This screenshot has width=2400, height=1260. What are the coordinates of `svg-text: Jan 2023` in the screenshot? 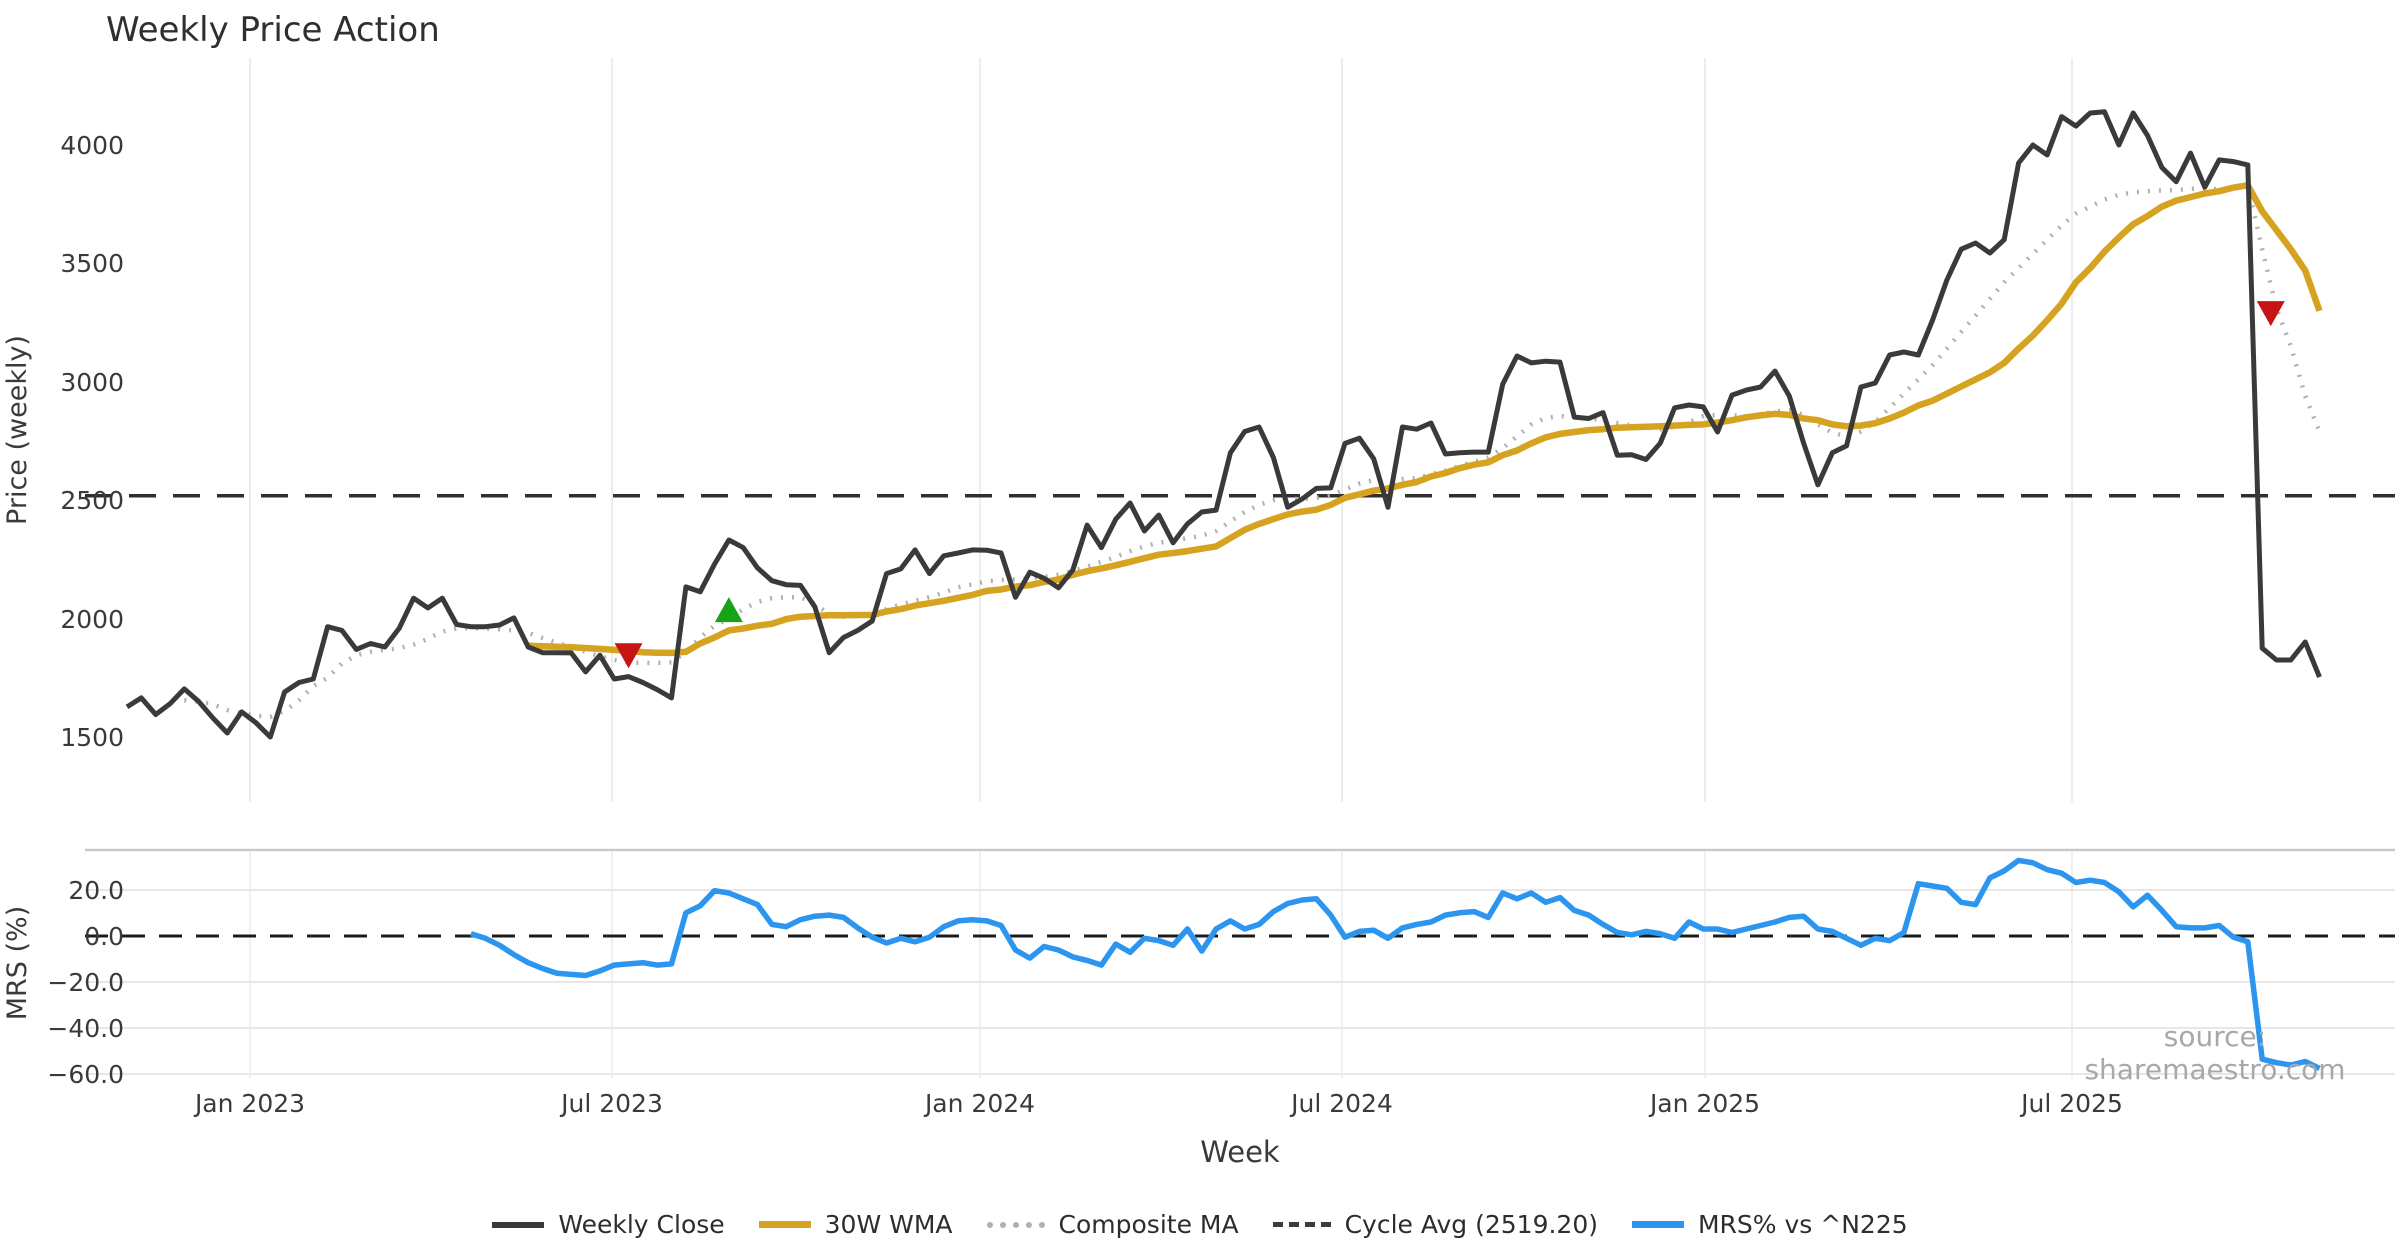 It's located at (249, 1103).